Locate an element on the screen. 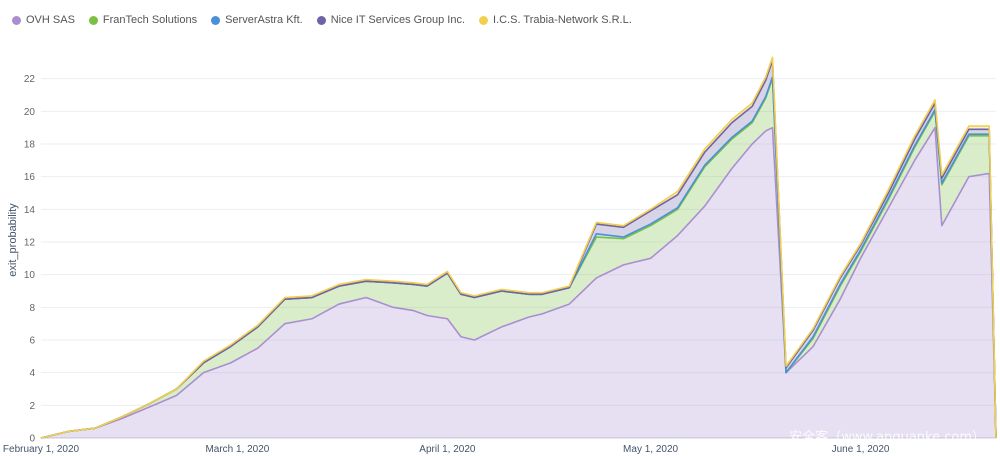 The image size is (1000, 456). y-tick-label: 20 is located at coordinates (30, 112).